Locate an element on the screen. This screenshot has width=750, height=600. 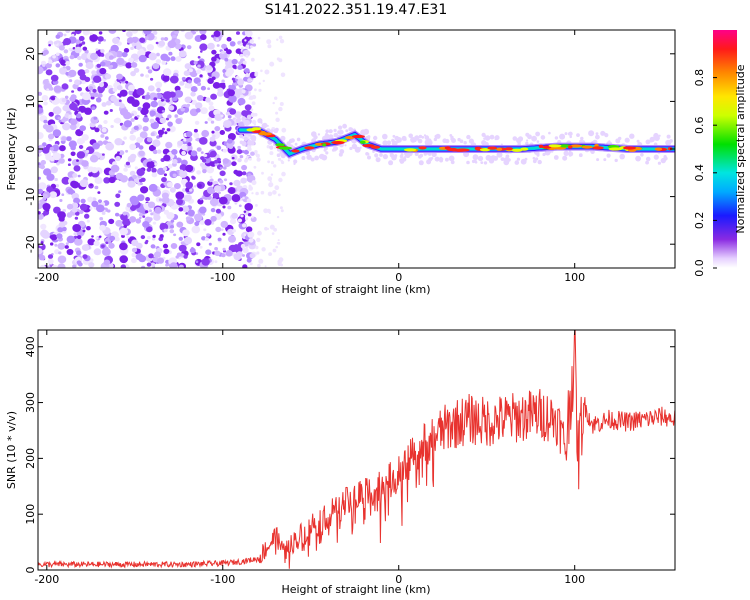
colorbar-tick-label: 0.0 is located at coordinates (699, 268).